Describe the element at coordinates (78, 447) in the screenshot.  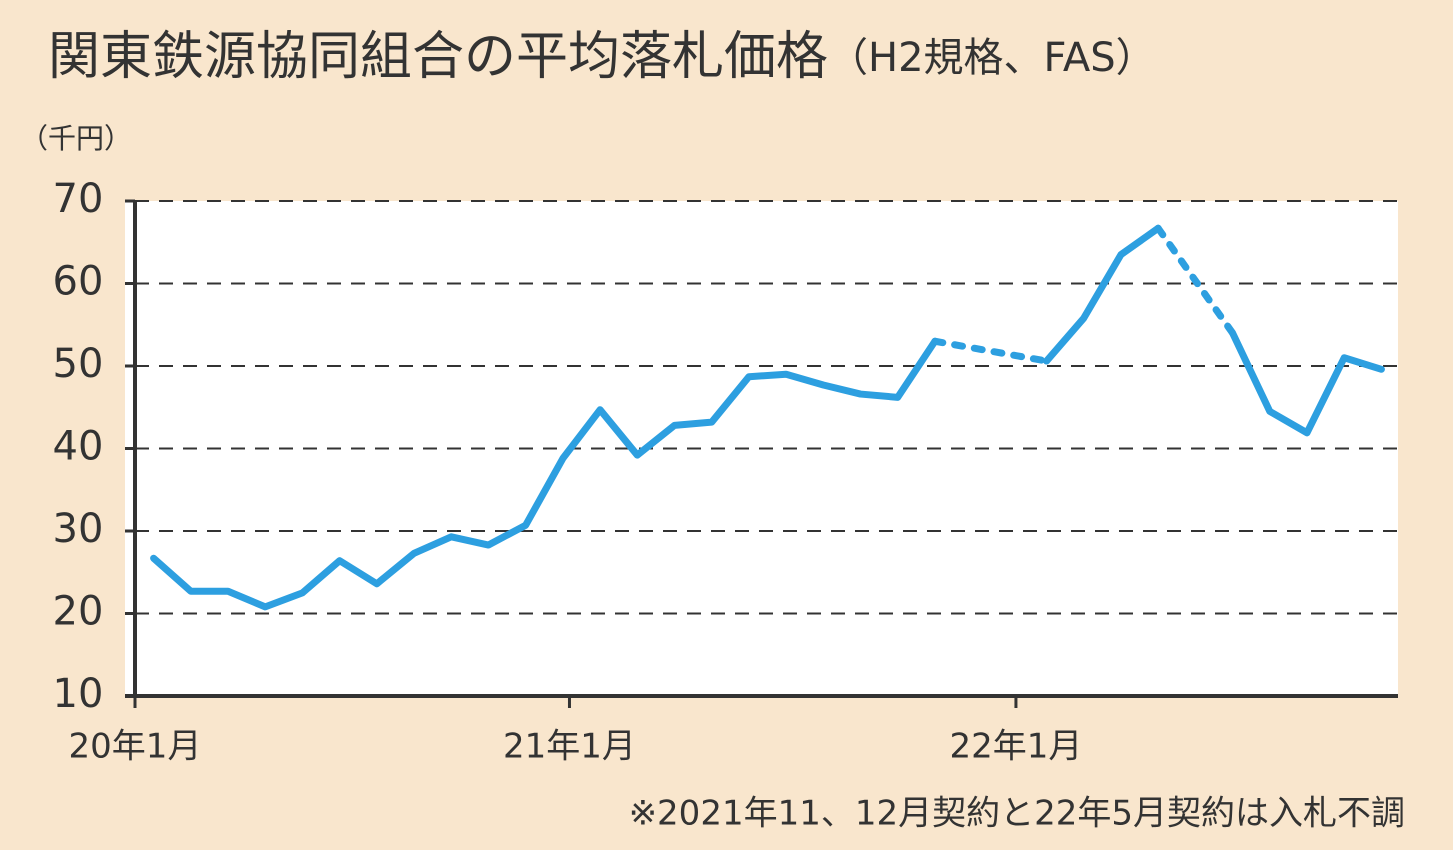
I see `y-tick-label: 40` at that location.